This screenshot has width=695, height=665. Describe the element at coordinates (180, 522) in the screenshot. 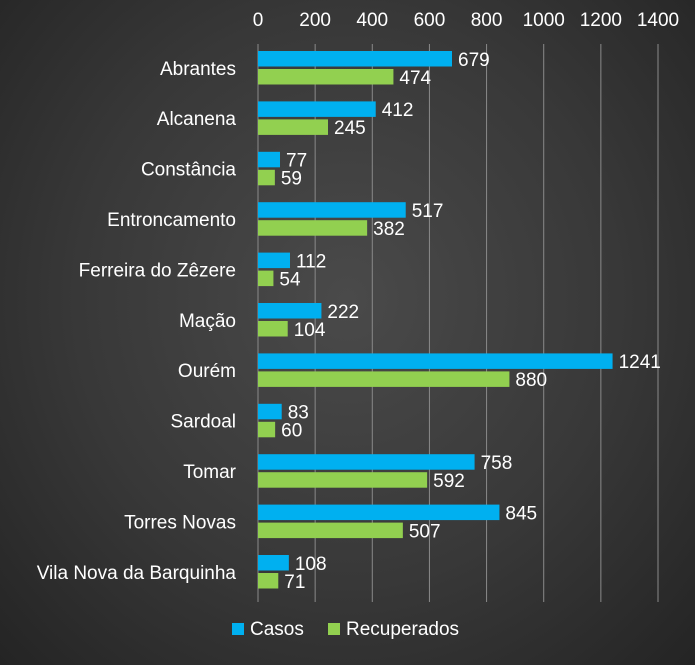

I see `category-label: Torres Novas` at that location.